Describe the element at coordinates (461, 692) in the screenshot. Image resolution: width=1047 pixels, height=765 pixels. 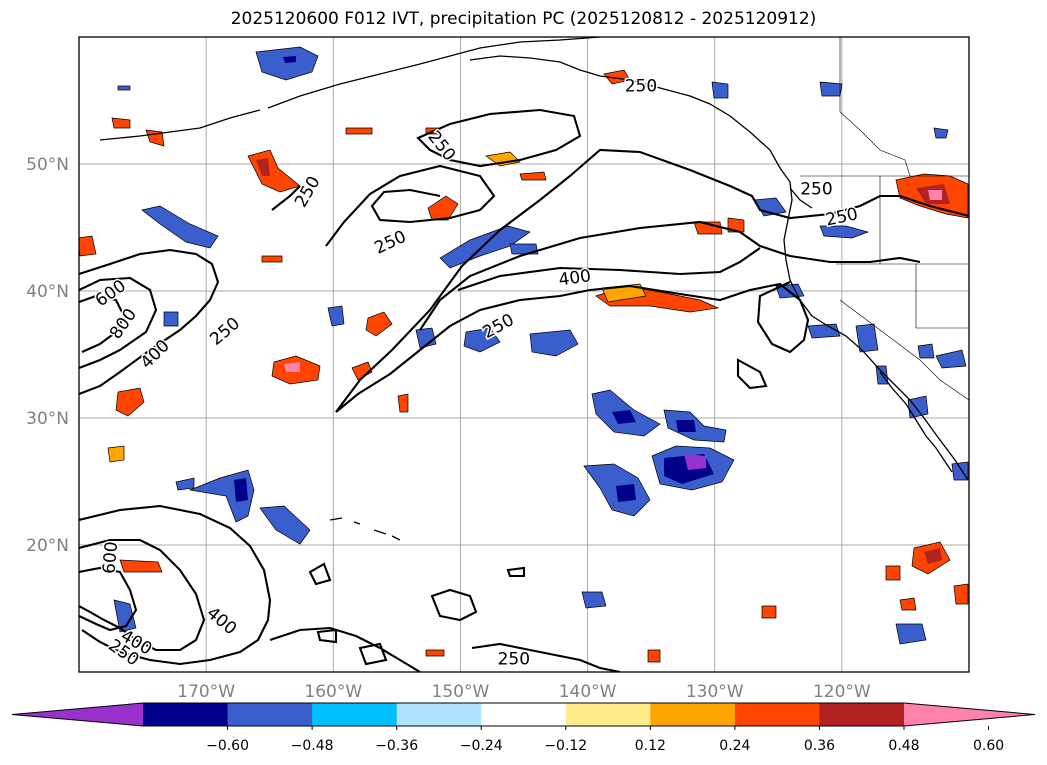
I see `lon-tick-label: 150°W` at that location.